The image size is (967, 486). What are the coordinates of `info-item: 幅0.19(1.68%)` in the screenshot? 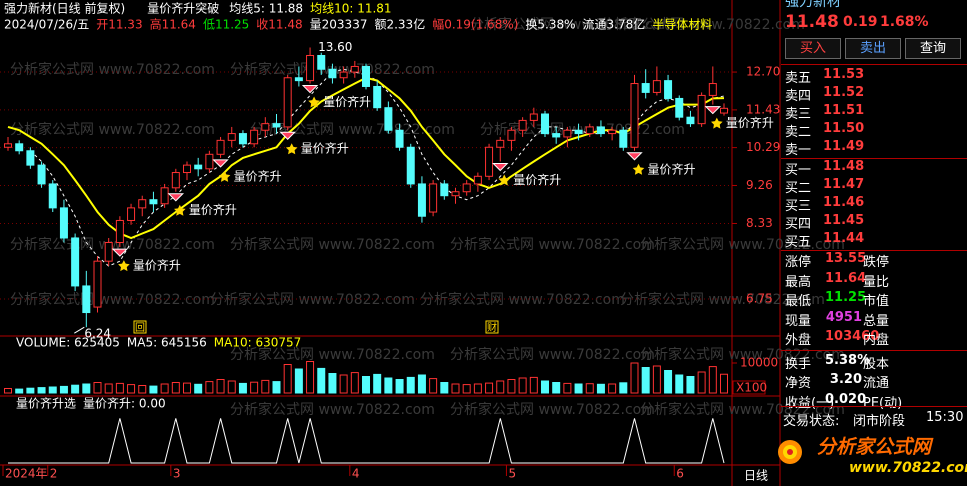 It's located at (475, 24).